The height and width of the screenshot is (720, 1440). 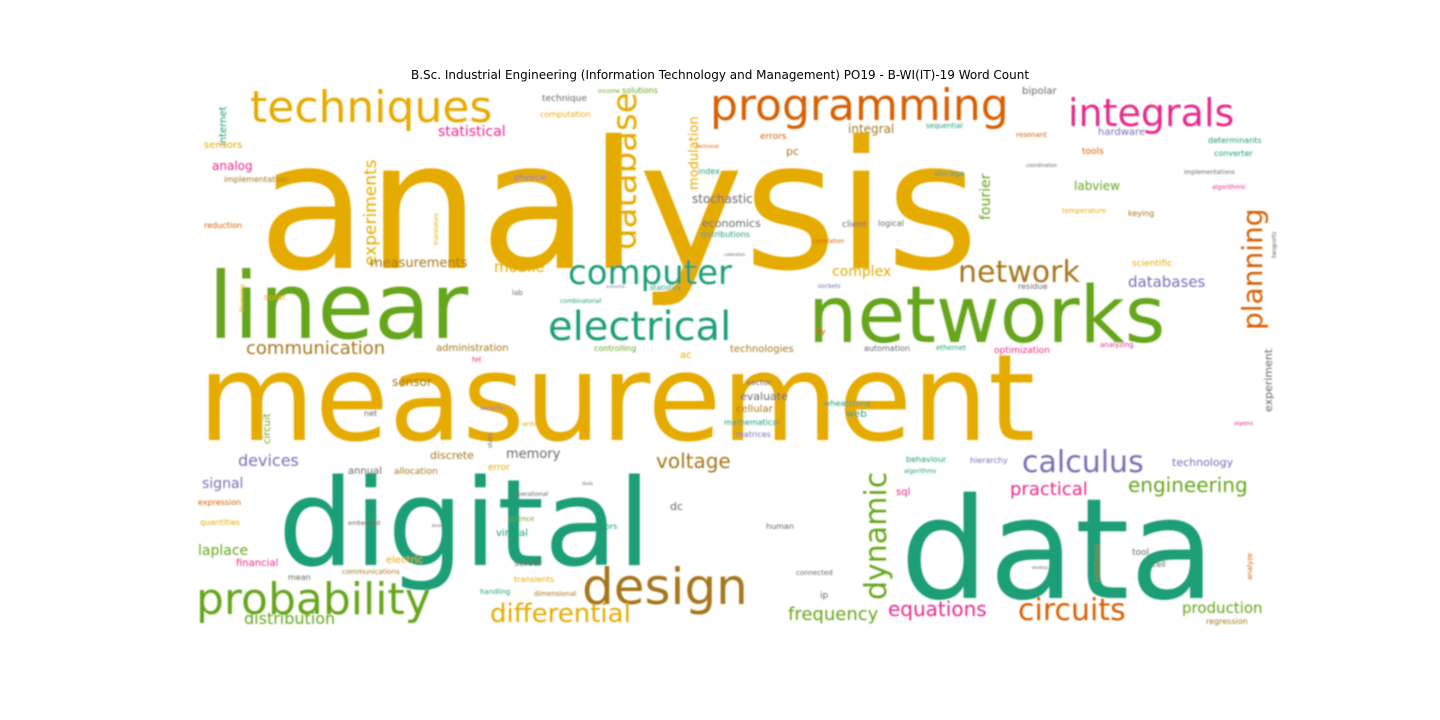 What do you see at coordinates (495, 592) in the screenshot?
I see `cloud-word-handling: handling` at bounding box center [495, 592].